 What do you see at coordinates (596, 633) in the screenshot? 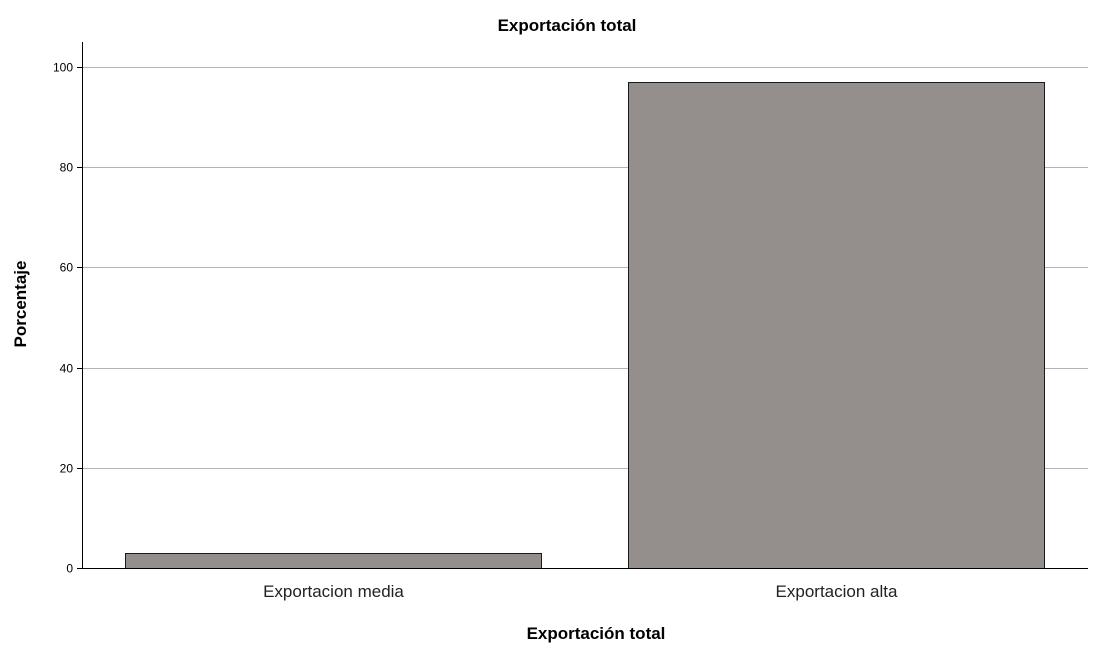
I see `x-axis-title: Exportación total` at bounding box center [596, 633].